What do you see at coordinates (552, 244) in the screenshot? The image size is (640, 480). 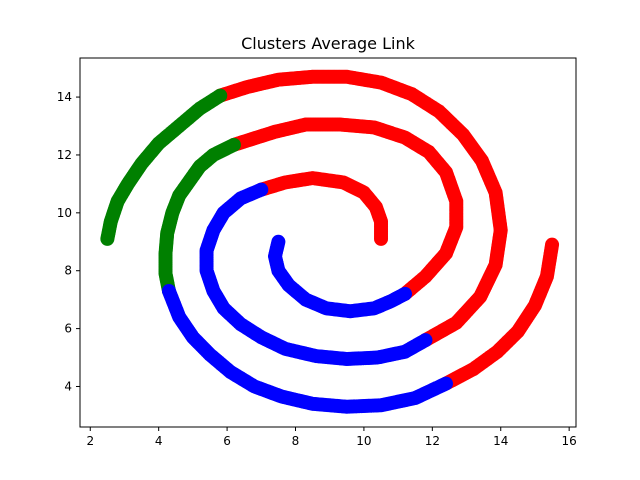 I see `red-cluster-point` at bounding box center [552, 244].